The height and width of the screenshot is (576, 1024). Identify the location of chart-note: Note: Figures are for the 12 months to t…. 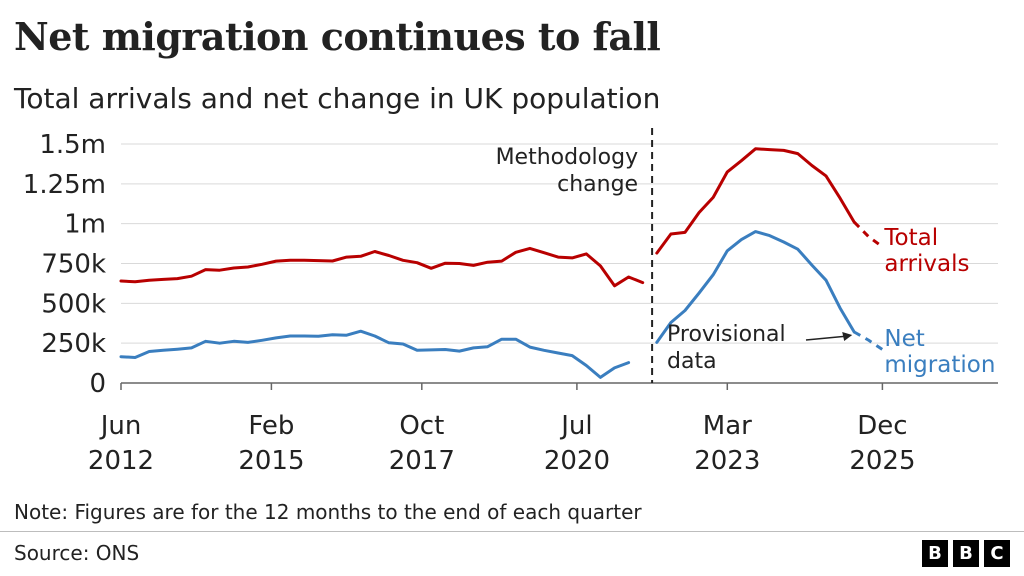
(328, 512).